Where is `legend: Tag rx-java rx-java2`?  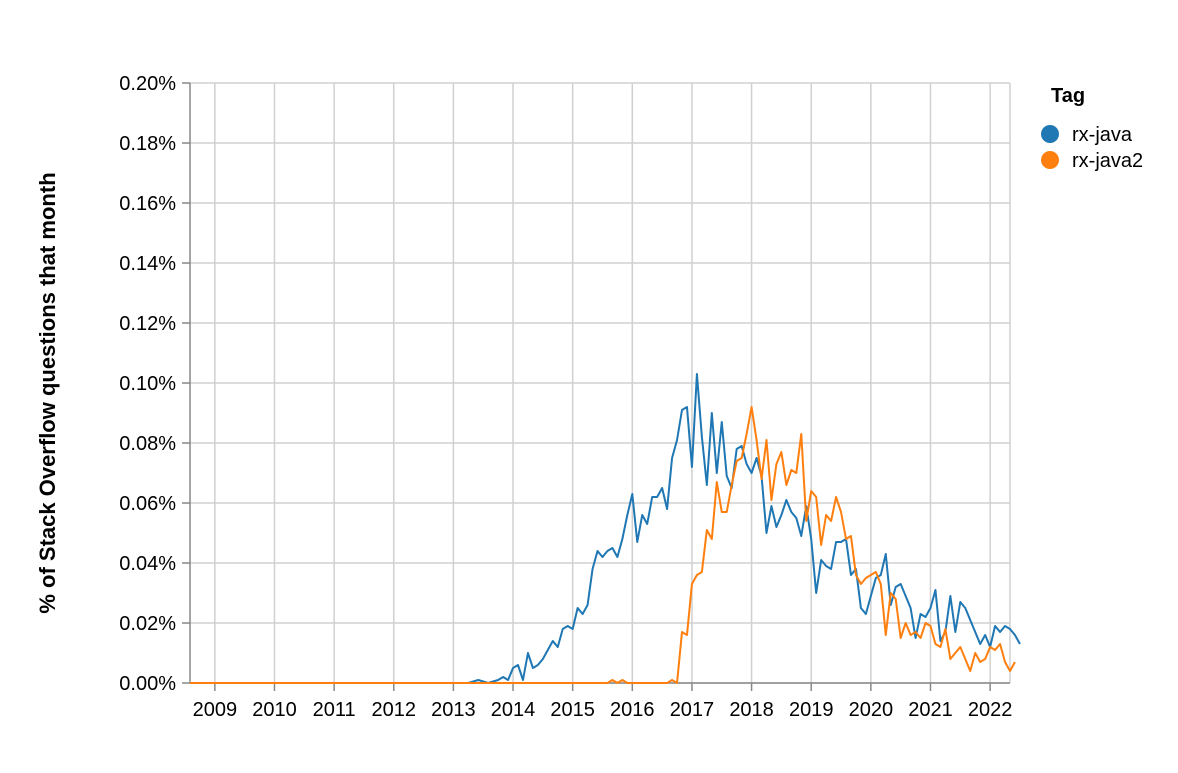 legend: Tag rx-java rx-java2 is located at coordinates (1092, 128).